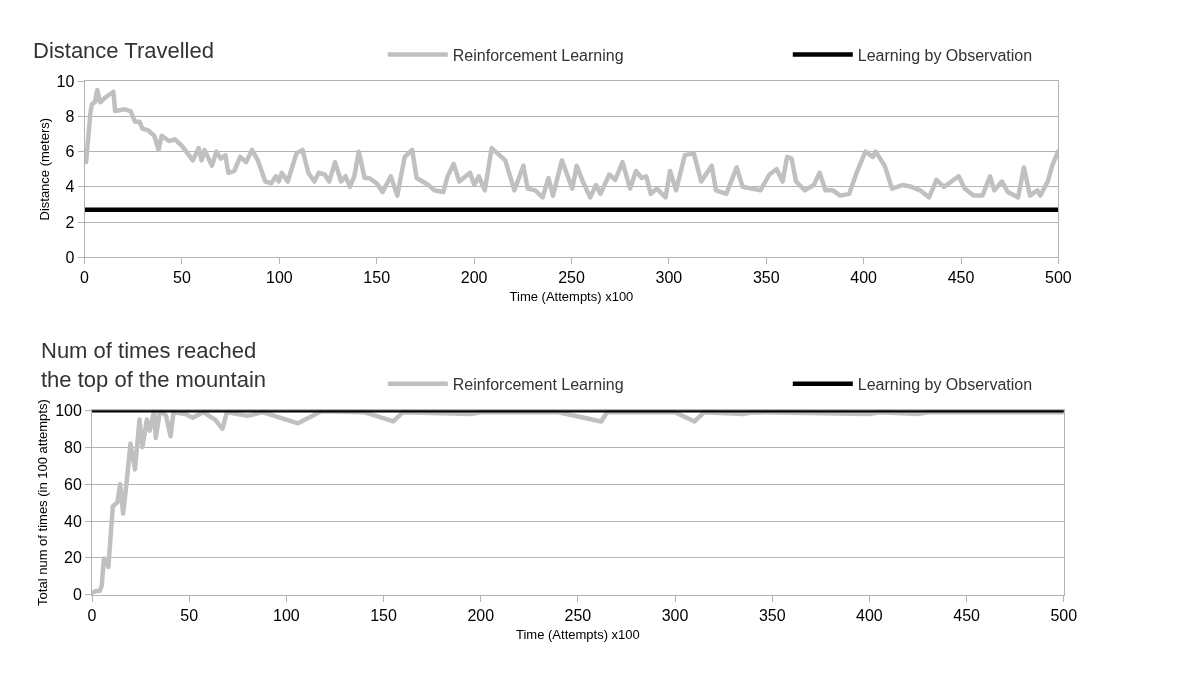 This screenshot has width=1203, height=675. I want to click on chart-title: Distance Travelled, so click(123, 50).